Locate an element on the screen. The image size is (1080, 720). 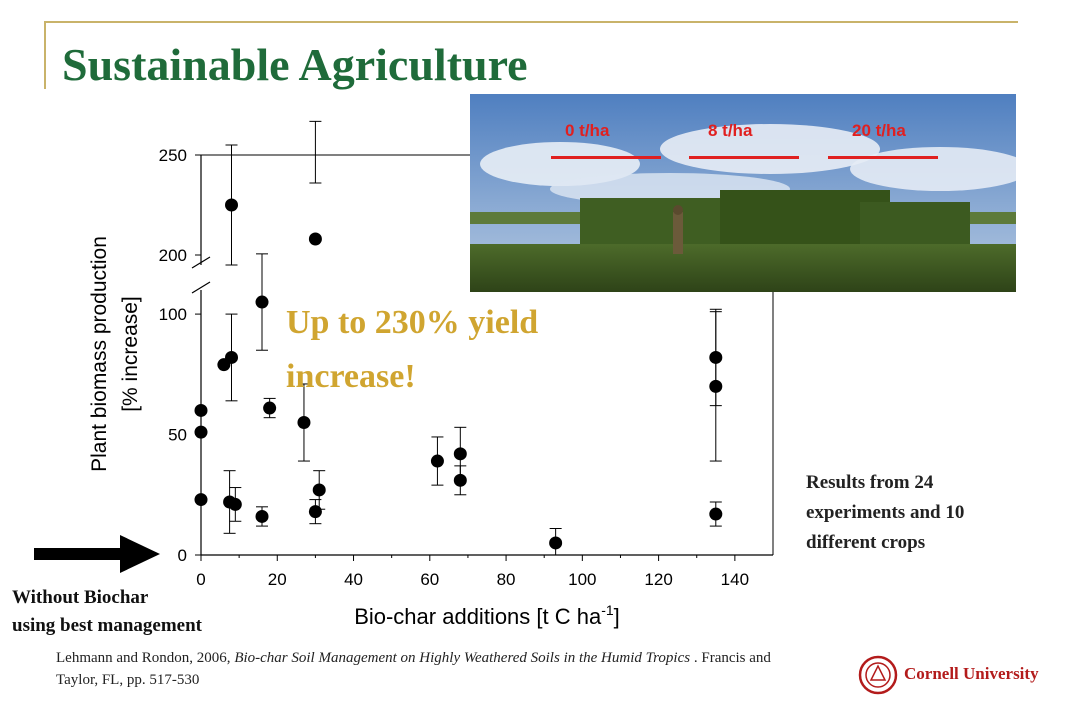
x-axis-label: Bio-char additions [t C ha-1] is located at coordinates (487, 615).